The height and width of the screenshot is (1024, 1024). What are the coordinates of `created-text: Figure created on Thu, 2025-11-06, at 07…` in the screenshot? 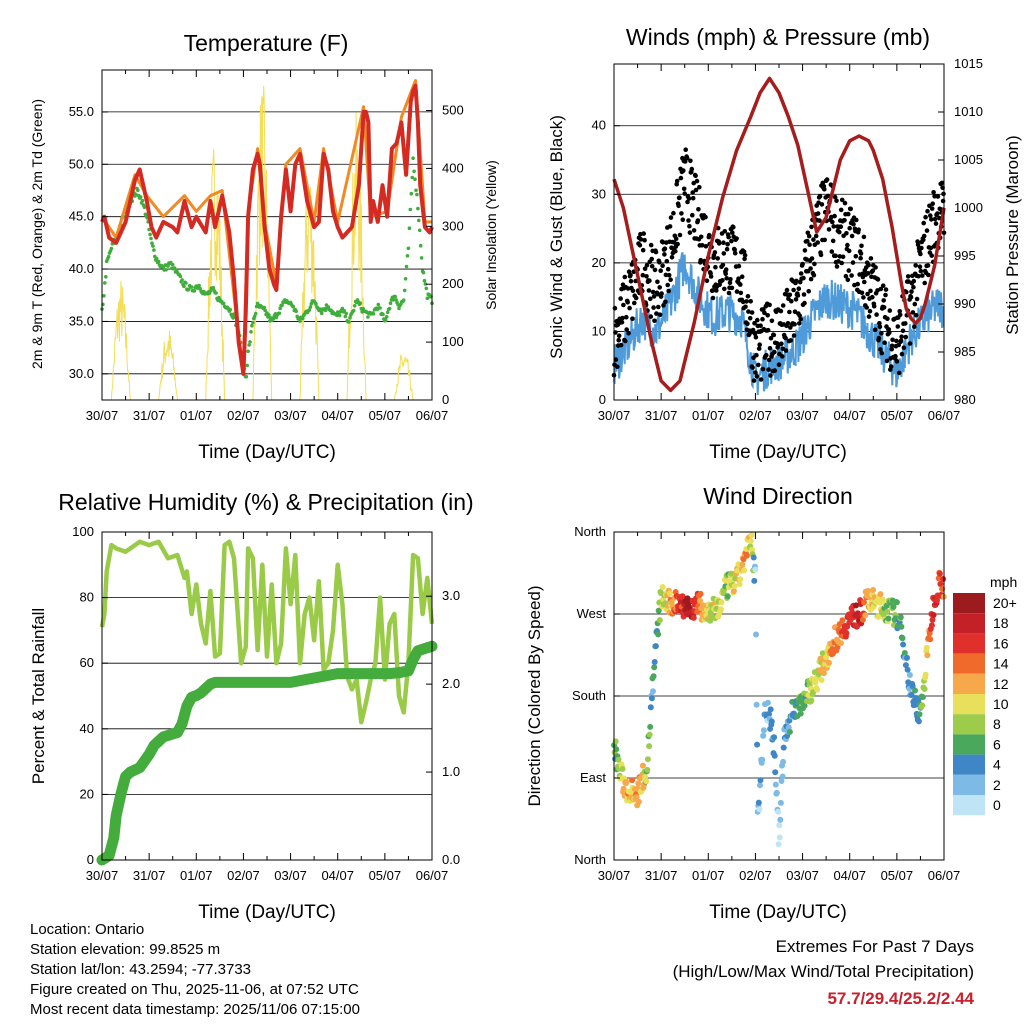 It's located at (194, 989).